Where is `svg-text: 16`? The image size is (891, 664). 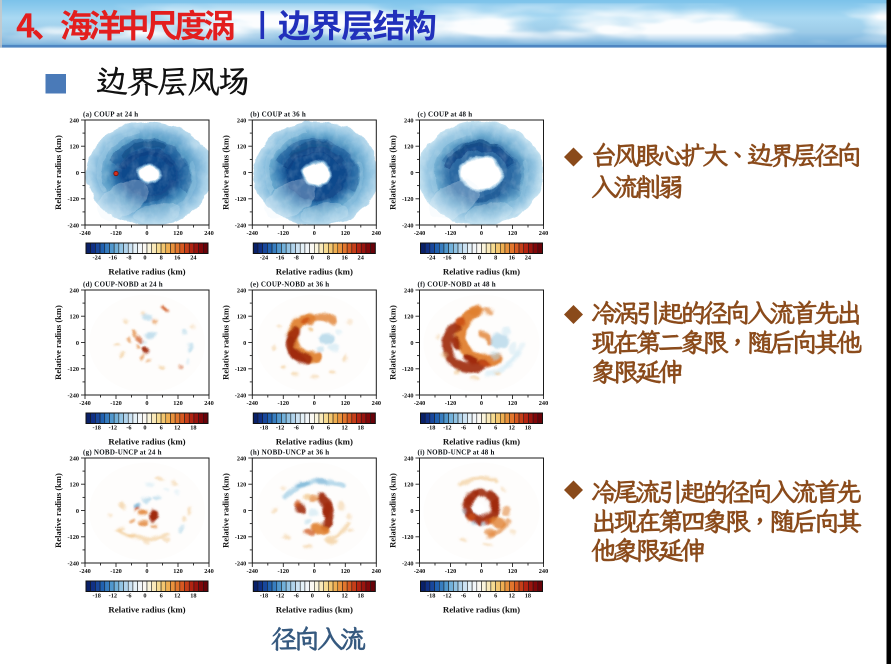 svg-text: 16 is located at coordinates (177, 258).